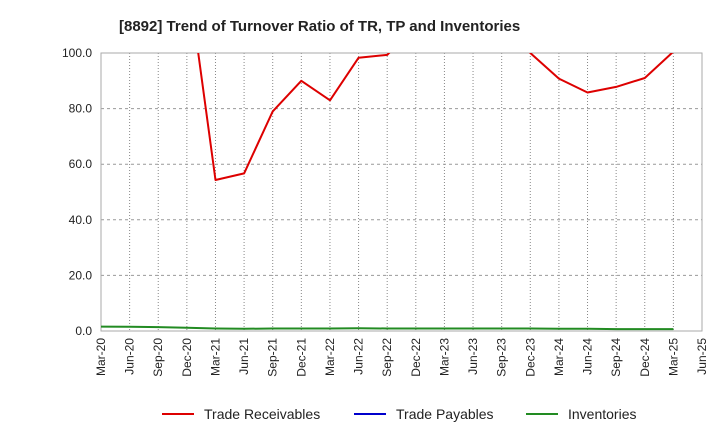 Image resolution: width=720 pixels, height=440 pixels. Describe the element at coordinates (387, 328) in the screenshot. I see `series-line-inventories` at that location.